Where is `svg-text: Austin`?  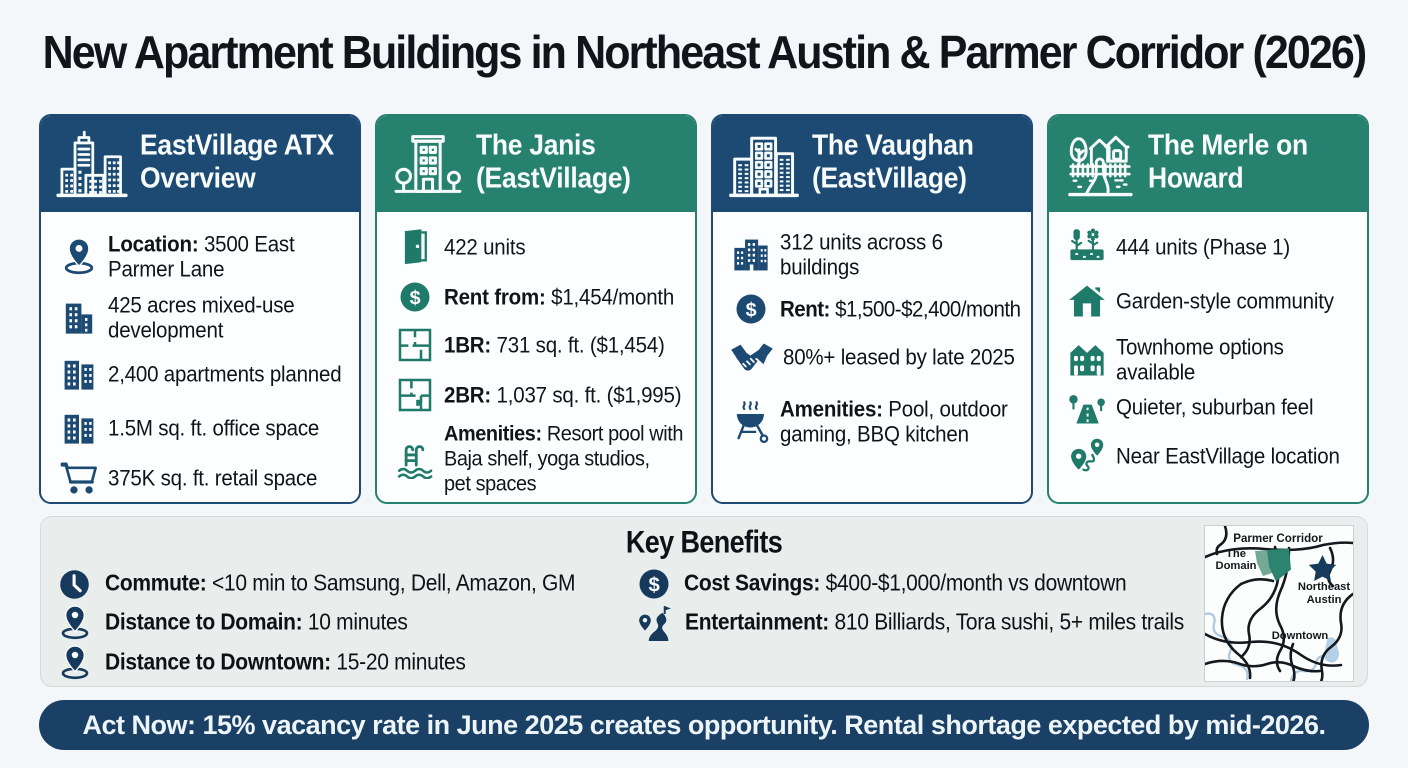 svg-text: Austin is located at coordinates (1324, 600).